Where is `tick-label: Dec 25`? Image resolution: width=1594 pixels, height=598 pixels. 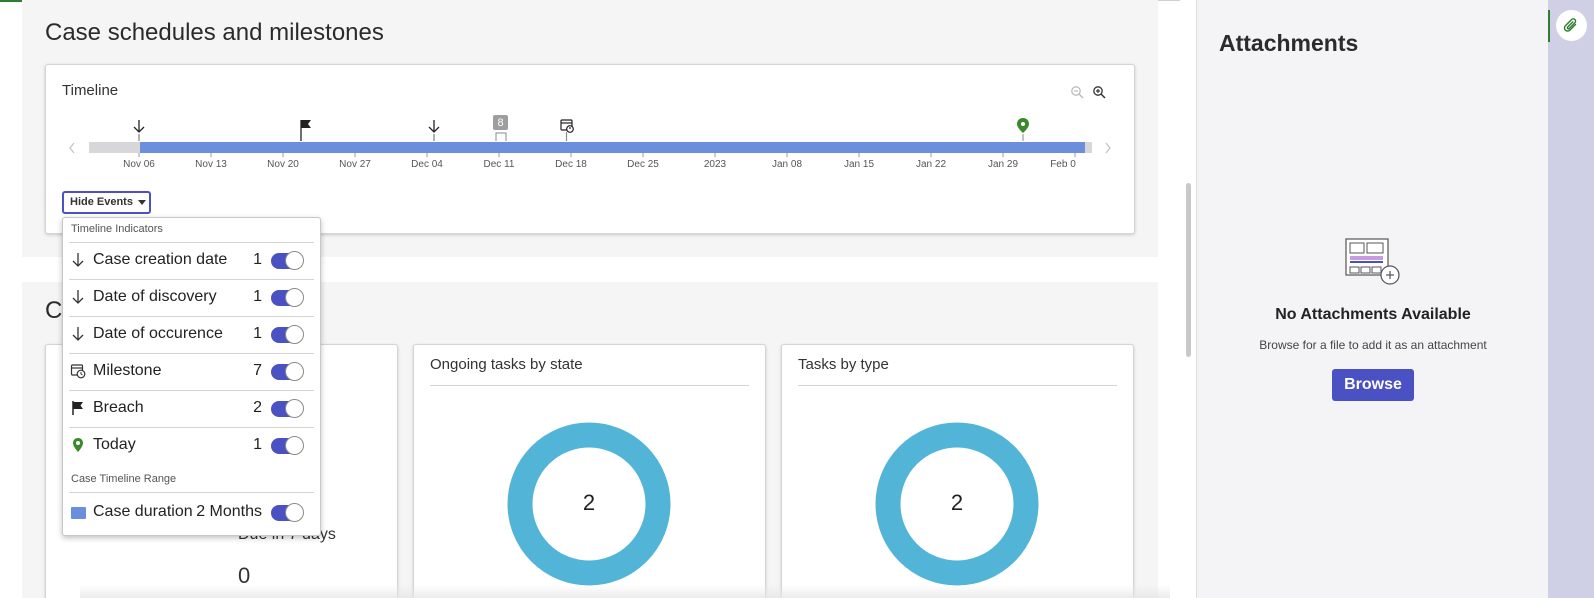
tick-label: Dec 25 is located at coordinates (643, 164).